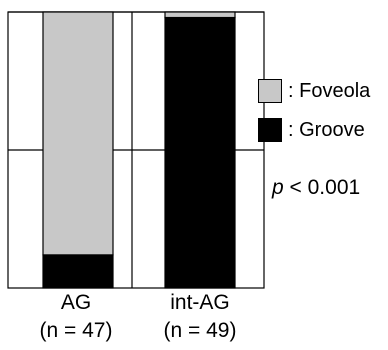 Image resolution: width=388 pixels, height=350 pixels. I want to click on legend-item-groove: : Groove, so click(311, 130).